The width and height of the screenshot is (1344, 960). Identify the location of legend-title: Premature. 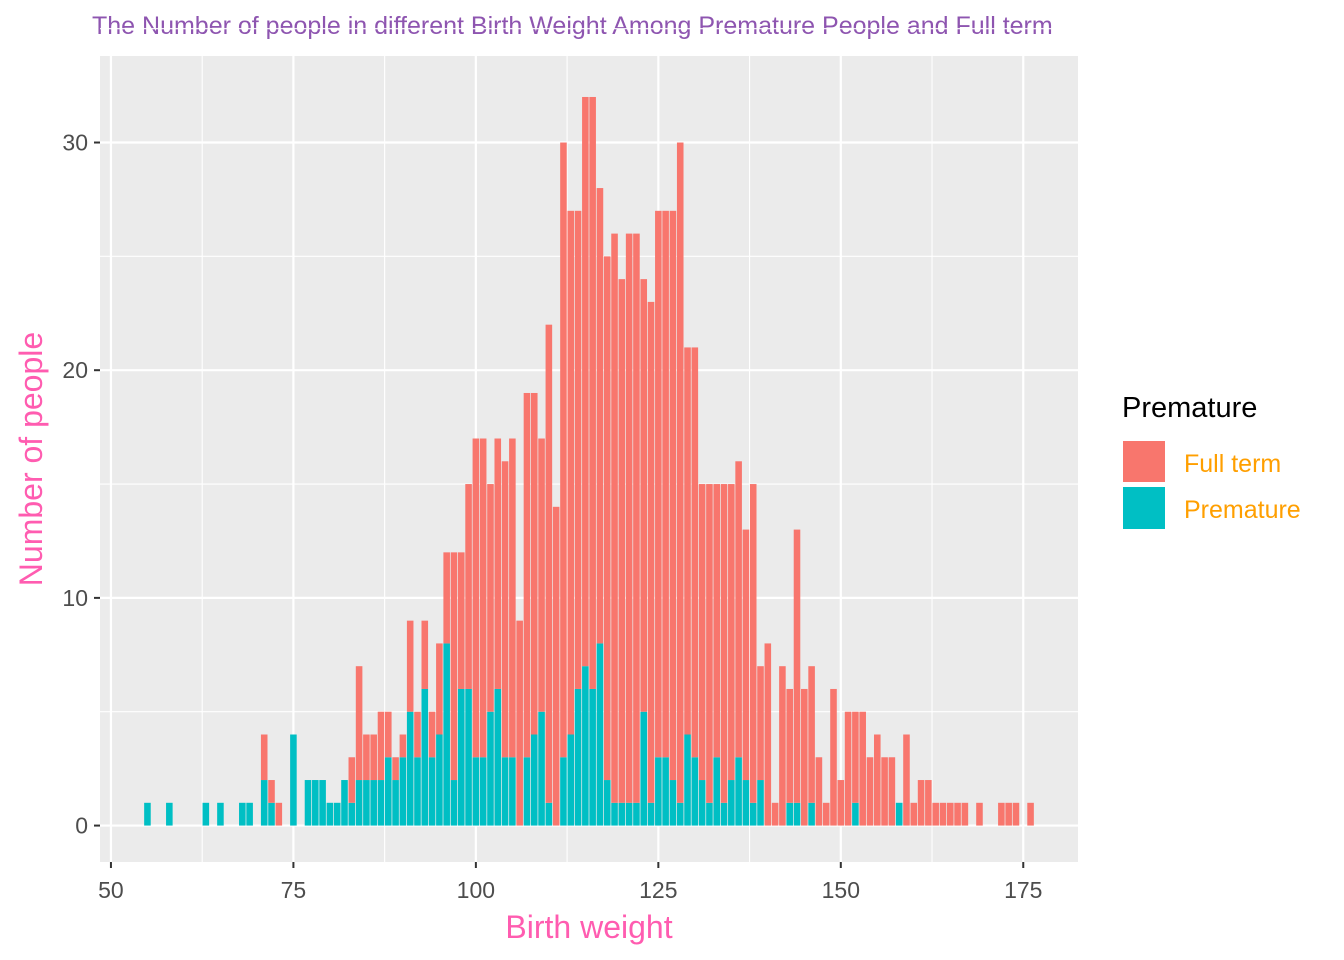
(1189, 408).